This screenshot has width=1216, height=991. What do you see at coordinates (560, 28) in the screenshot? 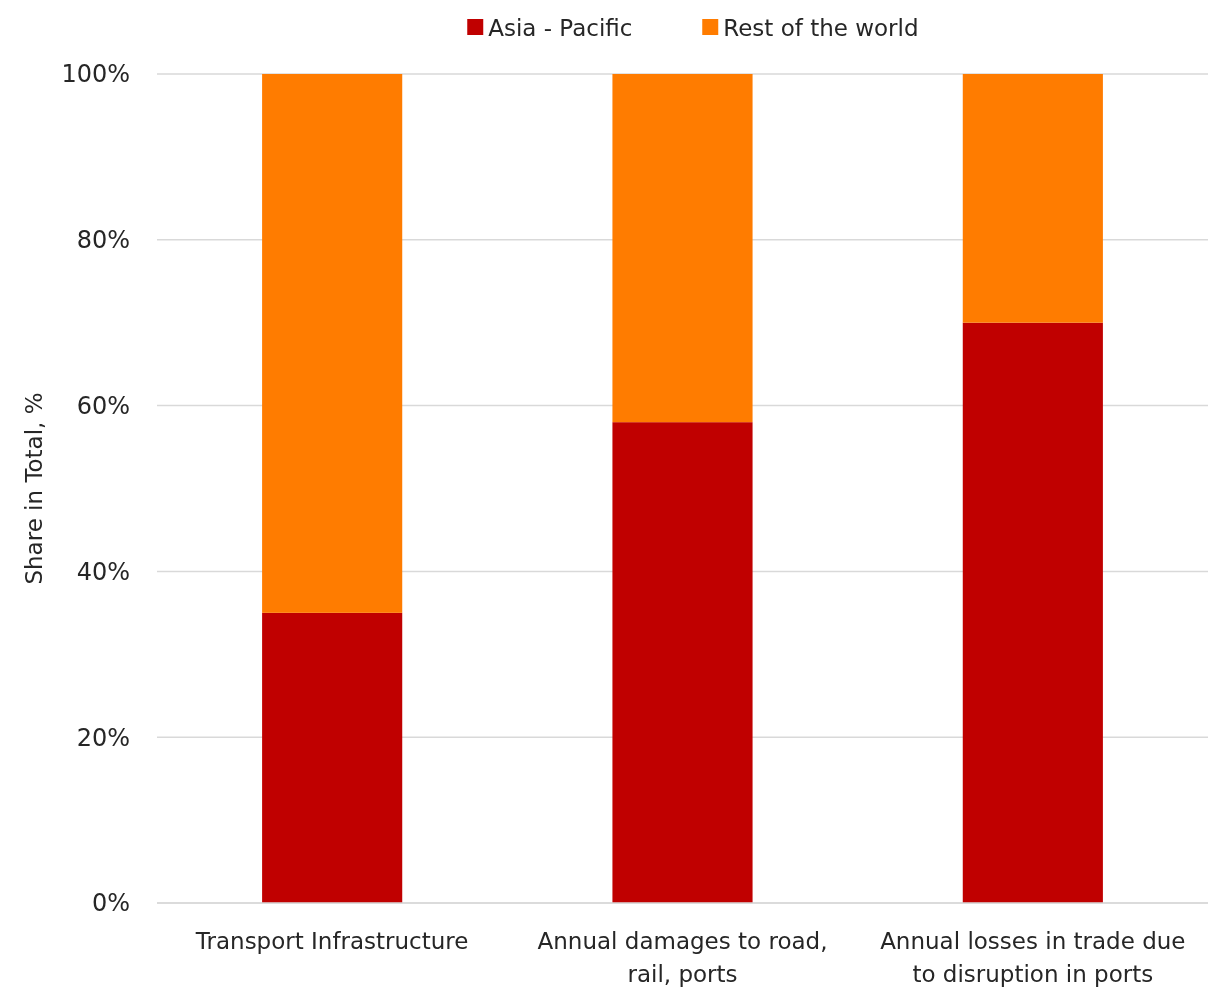
I see `legend-label: Asia - Pacific` at bounding box center [560, 28].